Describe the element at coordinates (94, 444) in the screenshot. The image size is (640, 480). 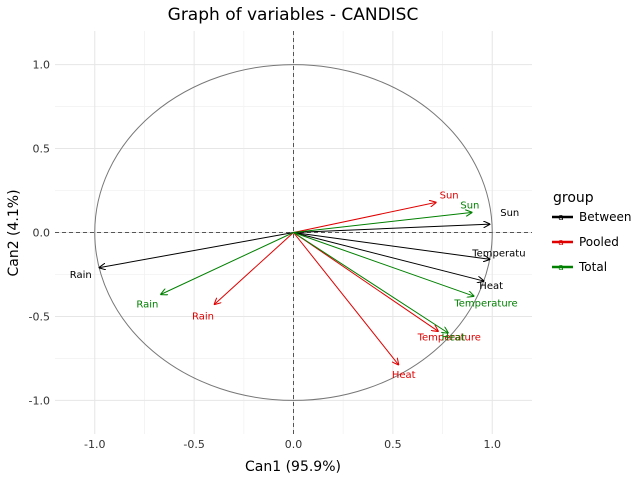
I see `x-tick-label: -1.0` at that location.